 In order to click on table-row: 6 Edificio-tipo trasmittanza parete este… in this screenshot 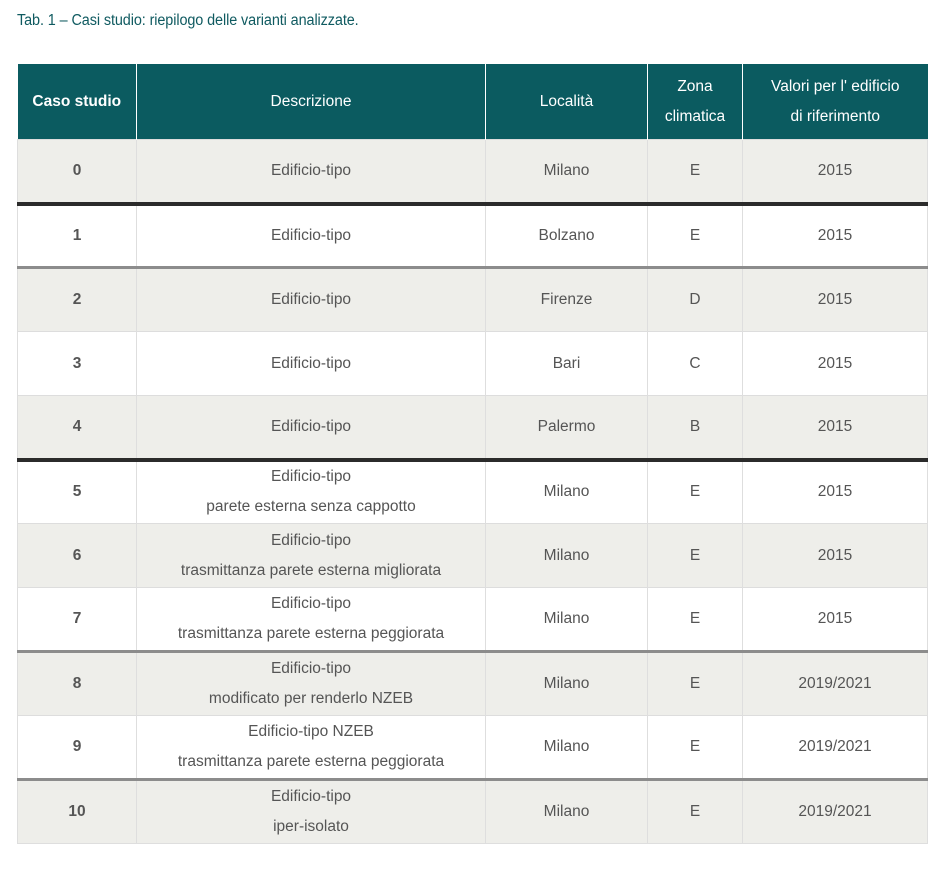, I will do `click(472, 555)`.